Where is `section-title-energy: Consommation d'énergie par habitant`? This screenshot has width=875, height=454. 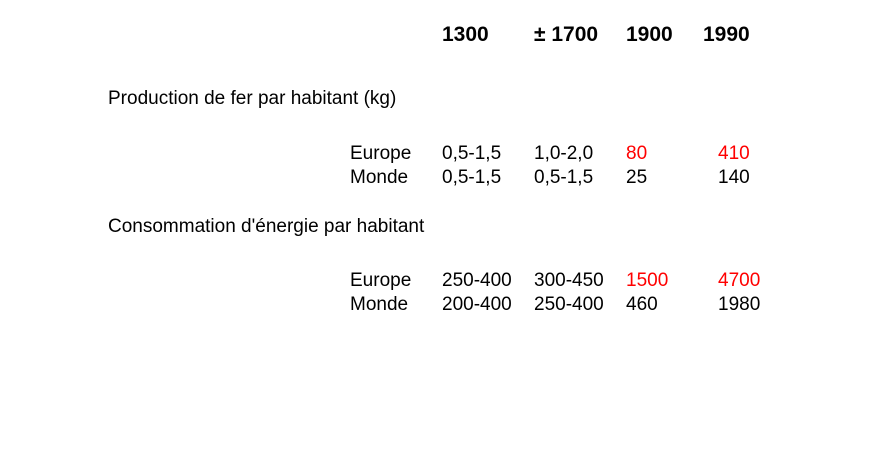
section-title-energy: Consommation d'énergie par habitant is located at coordinates (266, 226).